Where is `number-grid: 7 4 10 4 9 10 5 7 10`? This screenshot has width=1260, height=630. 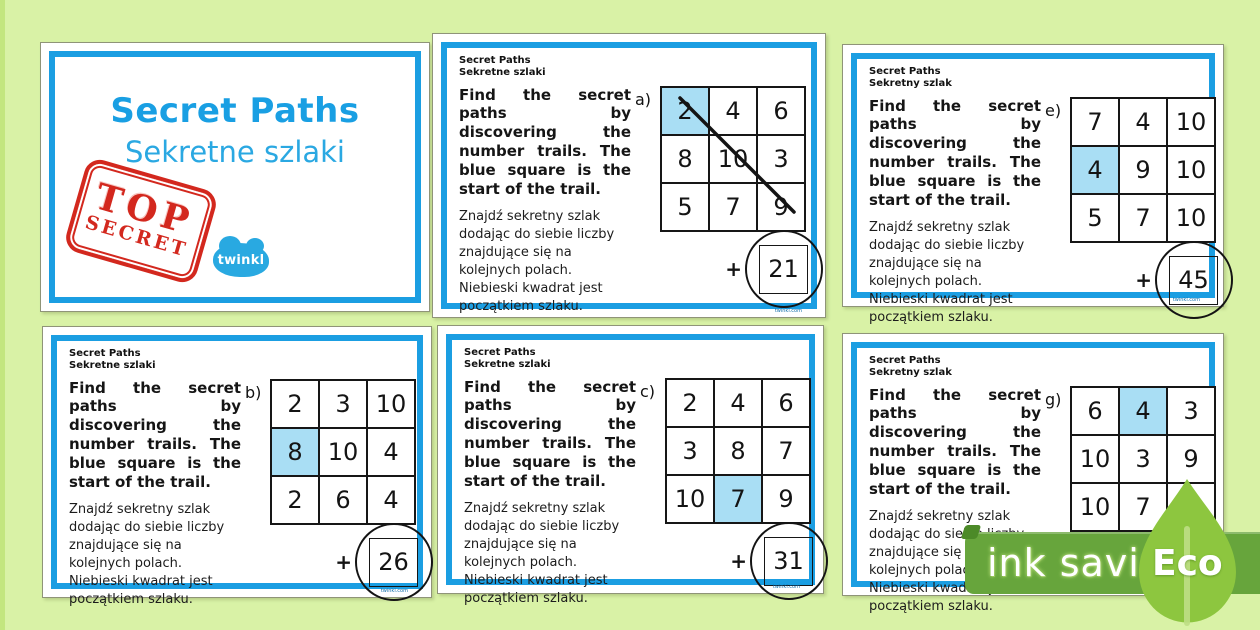 number-grid: 7 4 10 4 9 10 5 7 10 is located at coordinates (1143, 169).